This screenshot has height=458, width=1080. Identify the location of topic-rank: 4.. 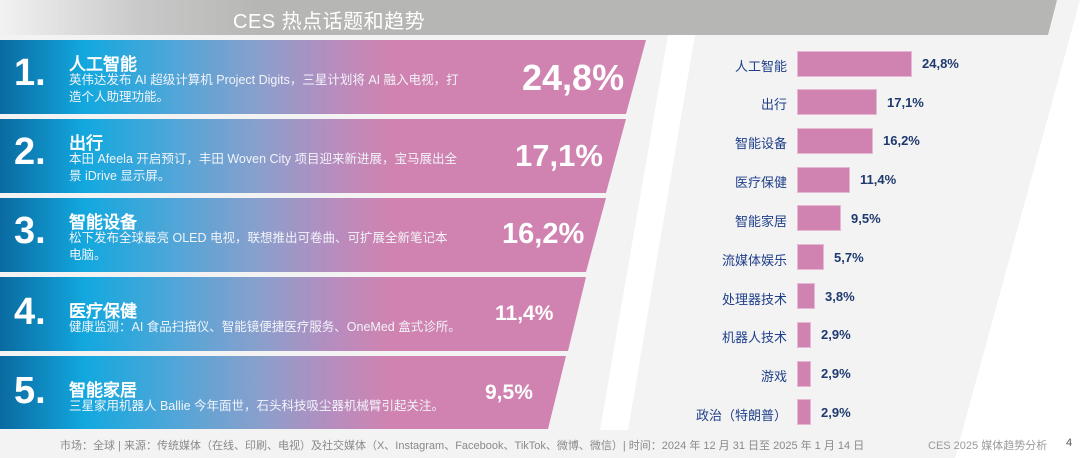
(30, 312).